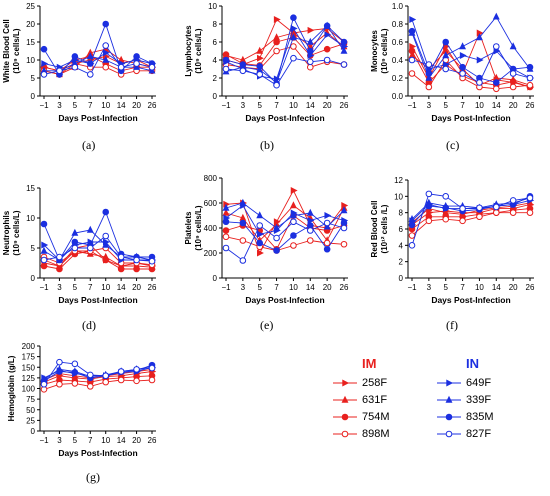  Describe the element at coordinates (29, 346) in the screenshot. I see `y-tick-label: 200` at that location.